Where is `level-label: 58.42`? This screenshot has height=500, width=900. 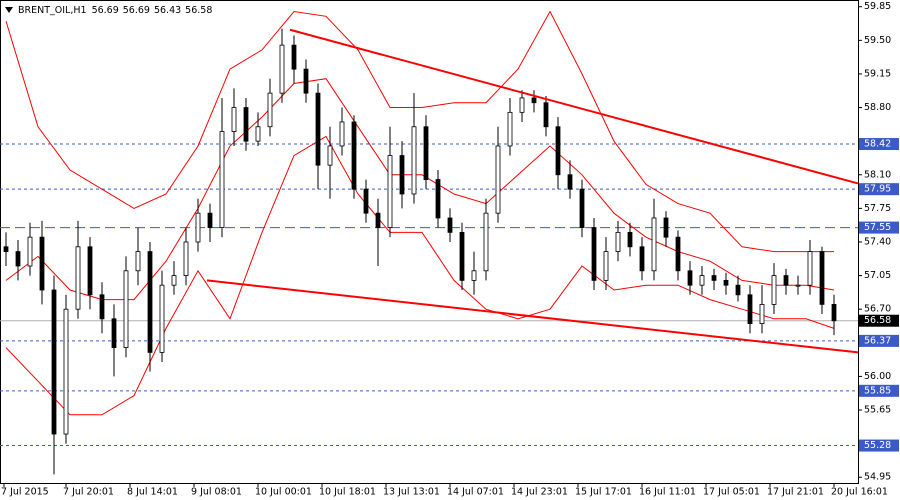
level-label: 58.42 is located at coordinates (877, 144).